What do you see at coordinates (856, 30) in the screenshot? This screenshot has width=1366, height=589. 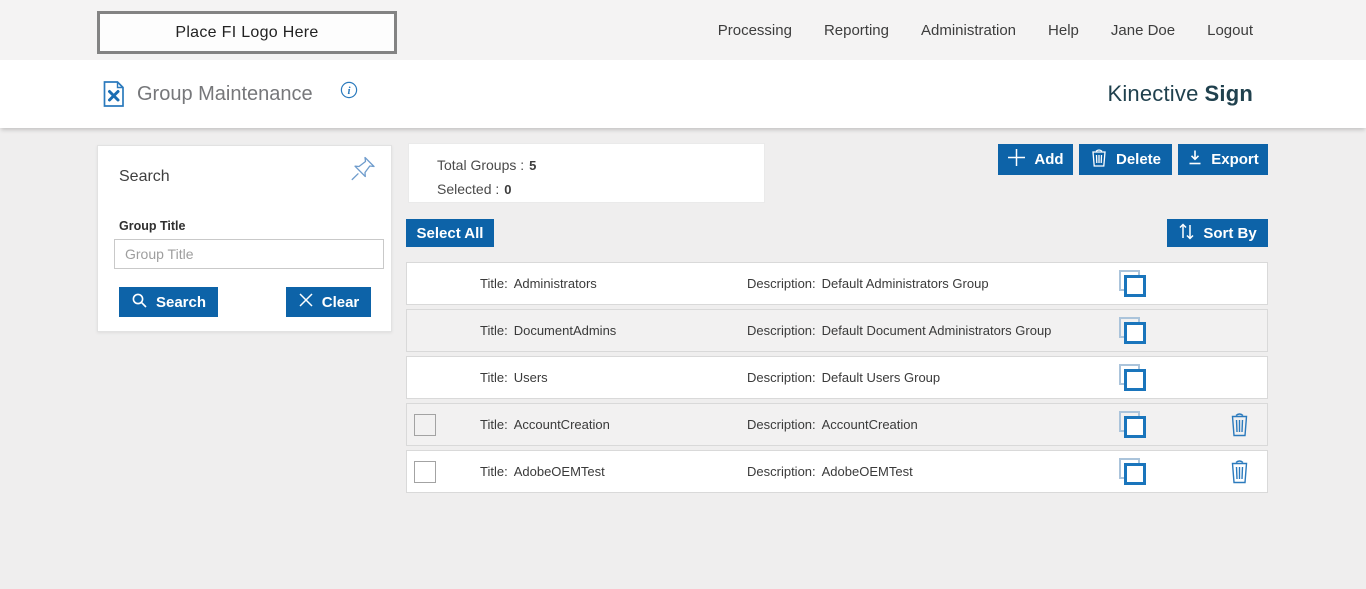 I see `nav-reporting: Reporting` at bounding box center [856, 30].